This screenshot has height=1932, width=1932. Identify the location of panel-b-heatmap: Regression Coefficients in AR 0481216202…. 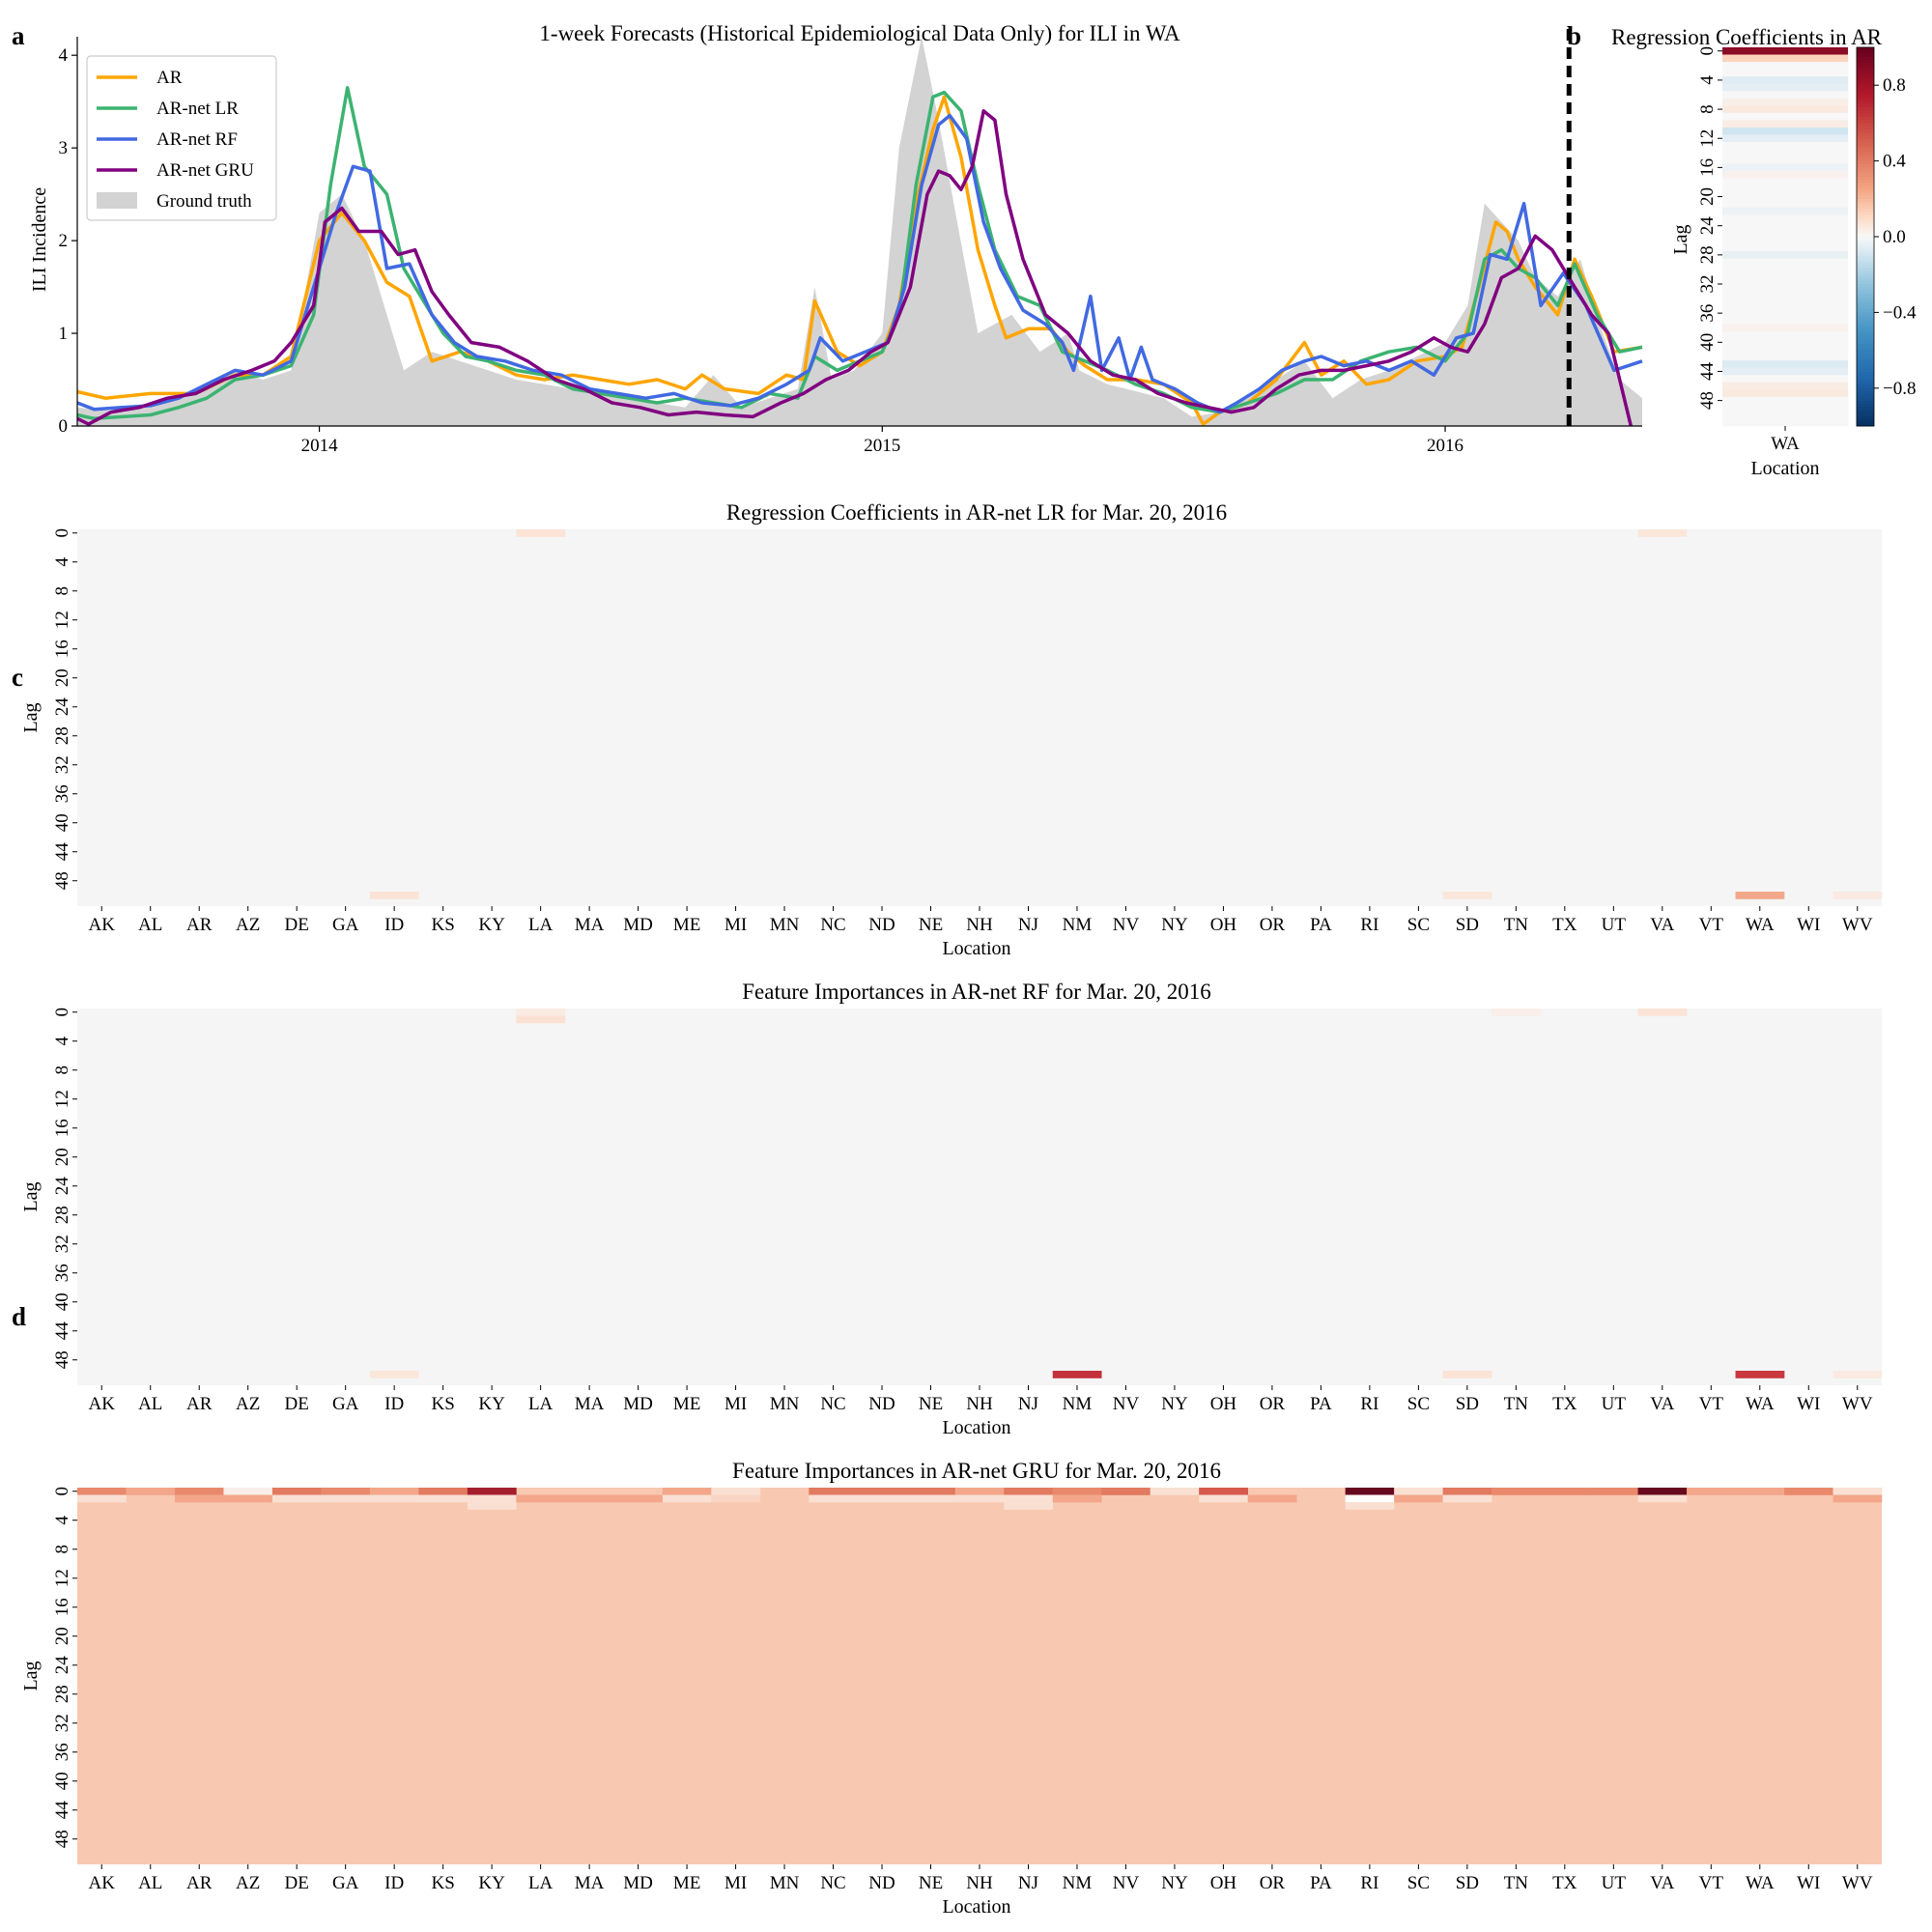
(1764, 252).